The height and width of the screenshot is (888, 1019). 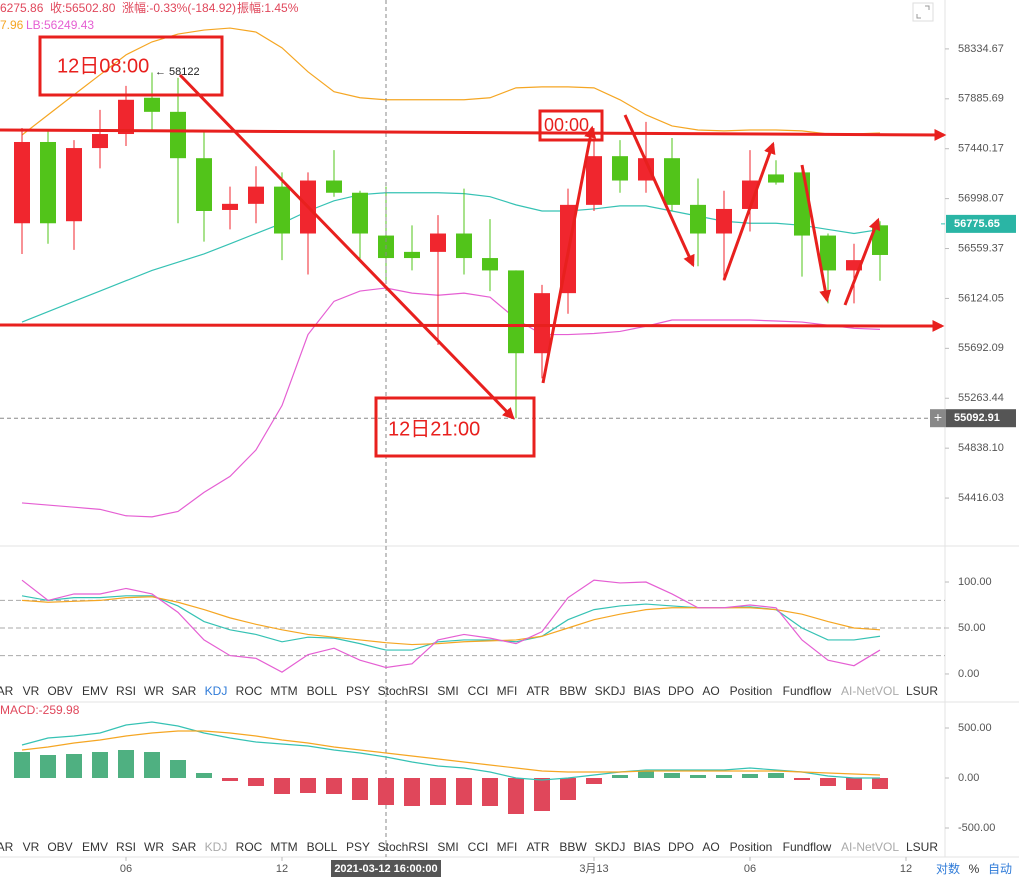 What do you see at coordinates (977, 224) in the screenshot?
I see `last-price: 56775.65` at bounding box center [977, 224].